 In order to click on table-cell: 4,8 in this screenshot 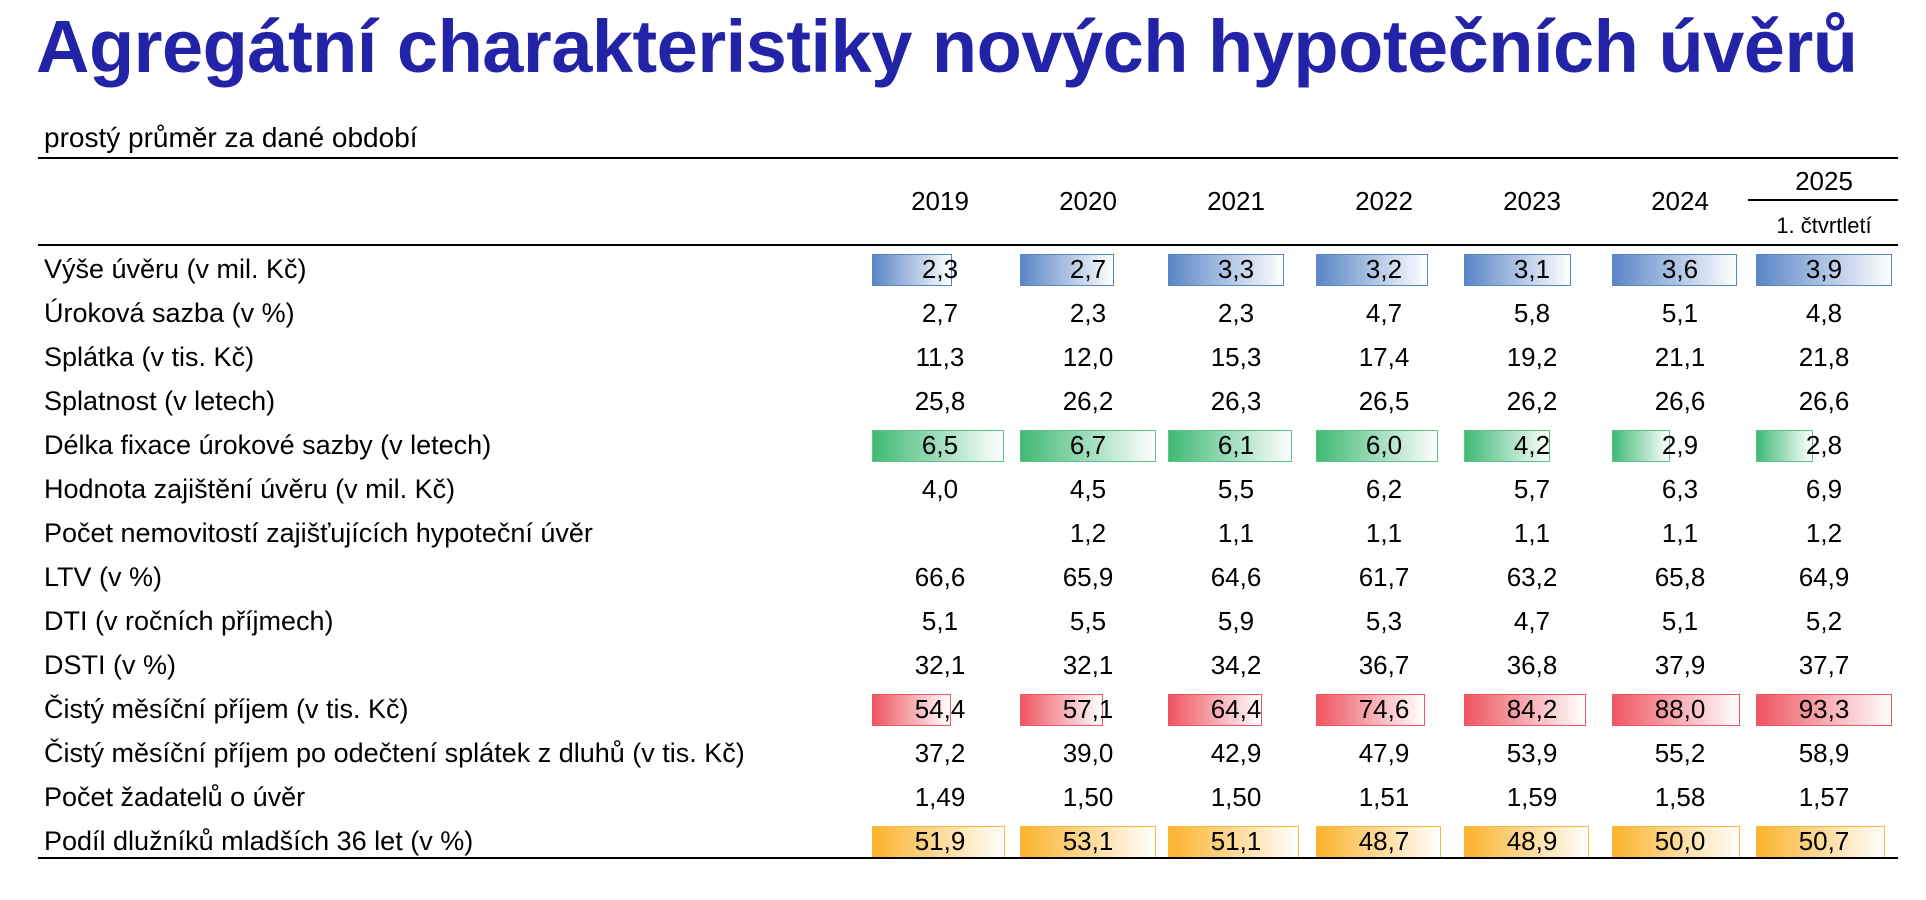, I will do `click(1824, 314)`.